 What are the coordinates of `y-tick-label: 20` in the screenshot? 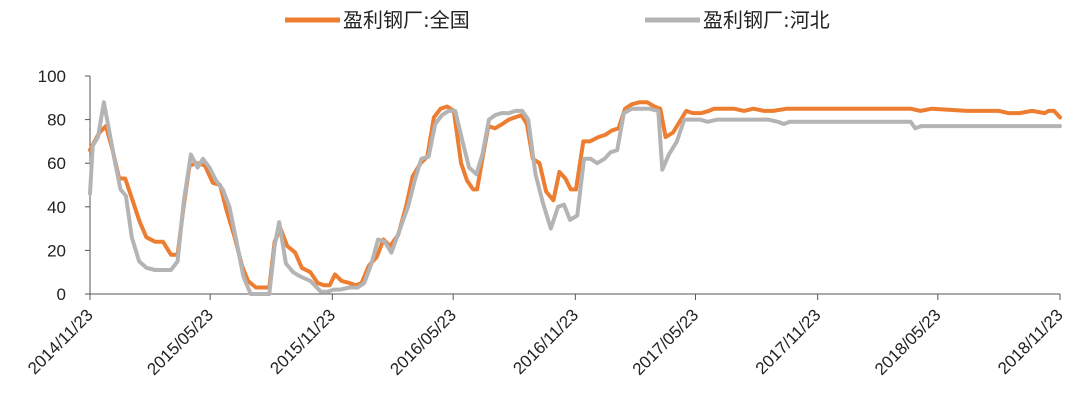 It's located at (56, 250).